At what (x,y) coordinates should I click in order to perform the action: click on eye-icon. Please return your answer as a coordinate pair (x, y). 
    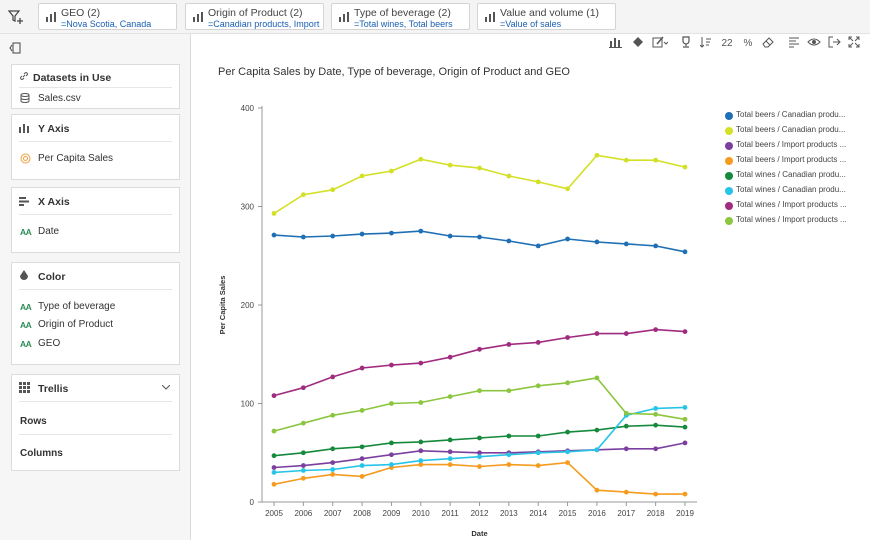
    Looking at the image, I should click on (814, 44).